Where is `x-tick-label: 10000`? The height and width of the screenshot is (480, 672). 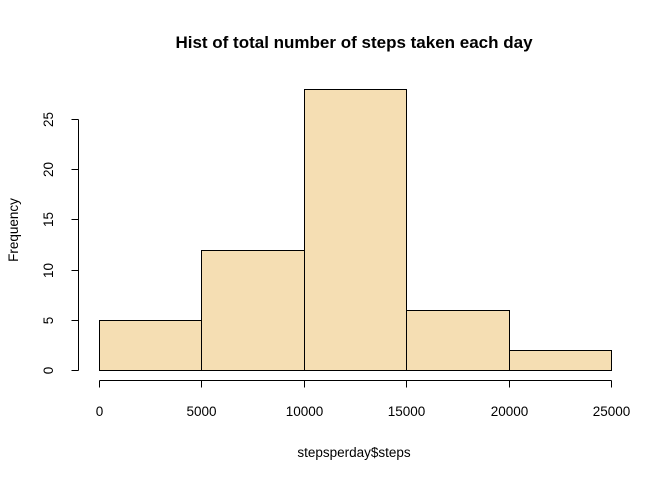
x-tick-label: 10000 is located at coordinates (305, 411).